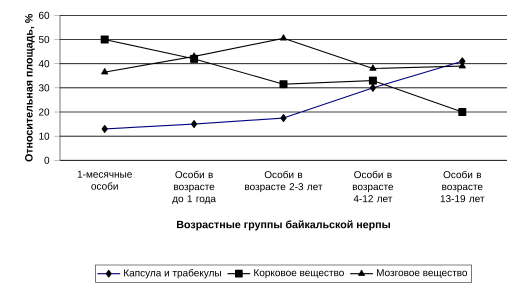 This screenshot has height=287, width=528. I want to click on y-axis-title: Относительная площадь, %, so click(30, 88).